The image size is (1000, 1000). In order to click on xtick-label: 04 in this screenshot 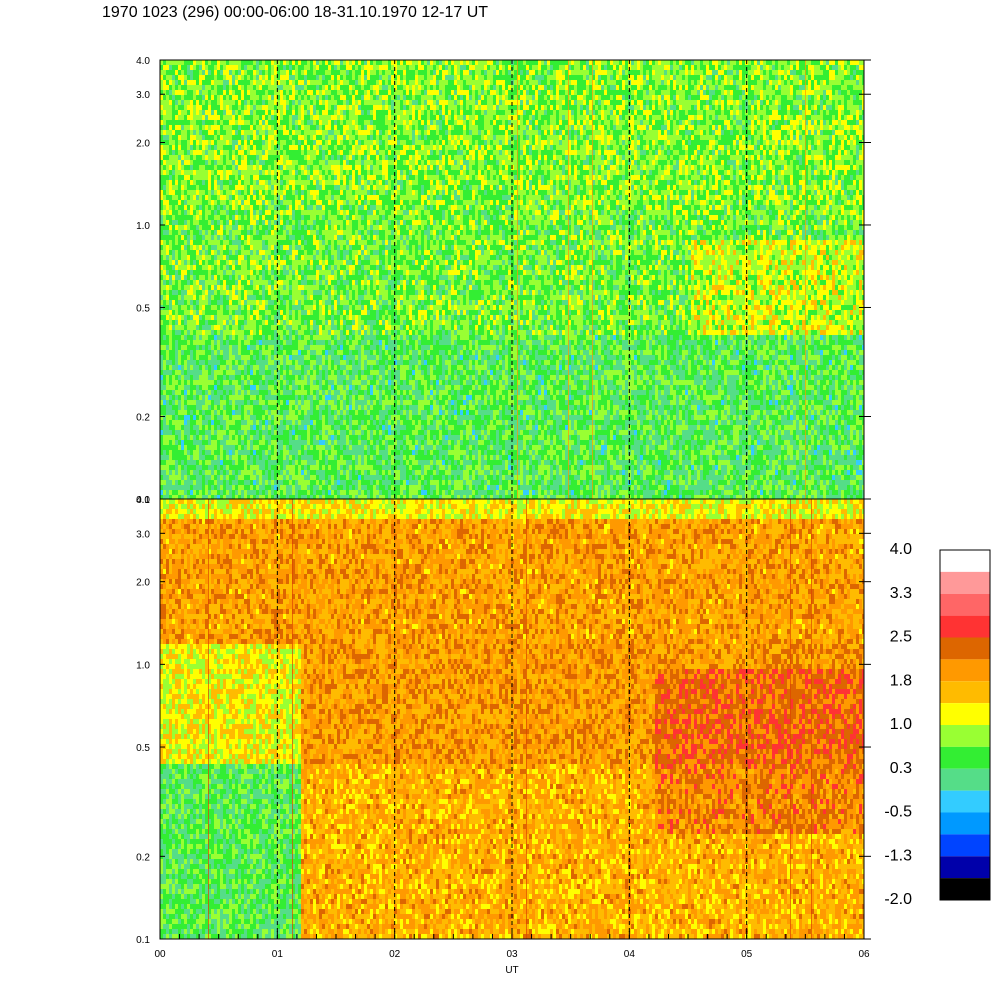, I will do `click(630, 954)`.